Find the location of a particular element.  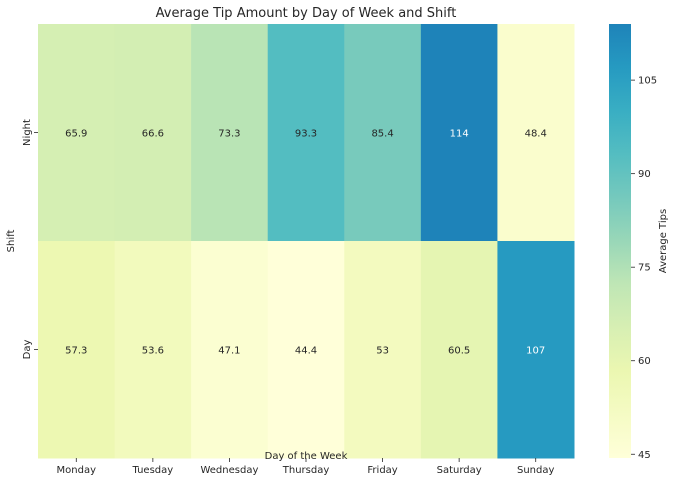

cell-value-label: 107 is located at coordinates (535, 351).